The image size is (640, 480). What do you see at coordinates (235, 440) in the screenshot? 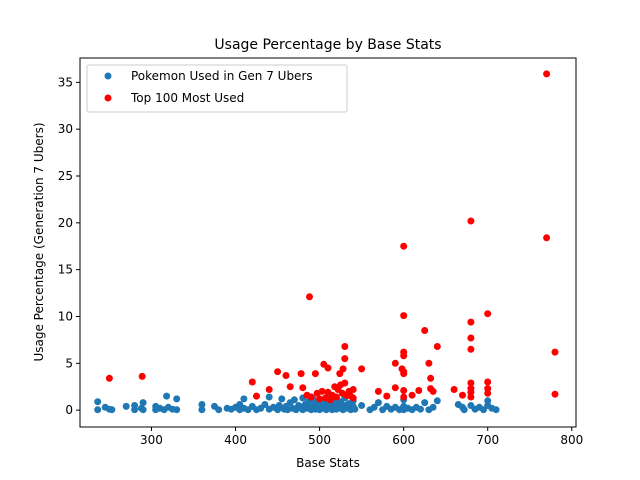
I see `x-tick-label: 400` at bounding box center [235, 440].